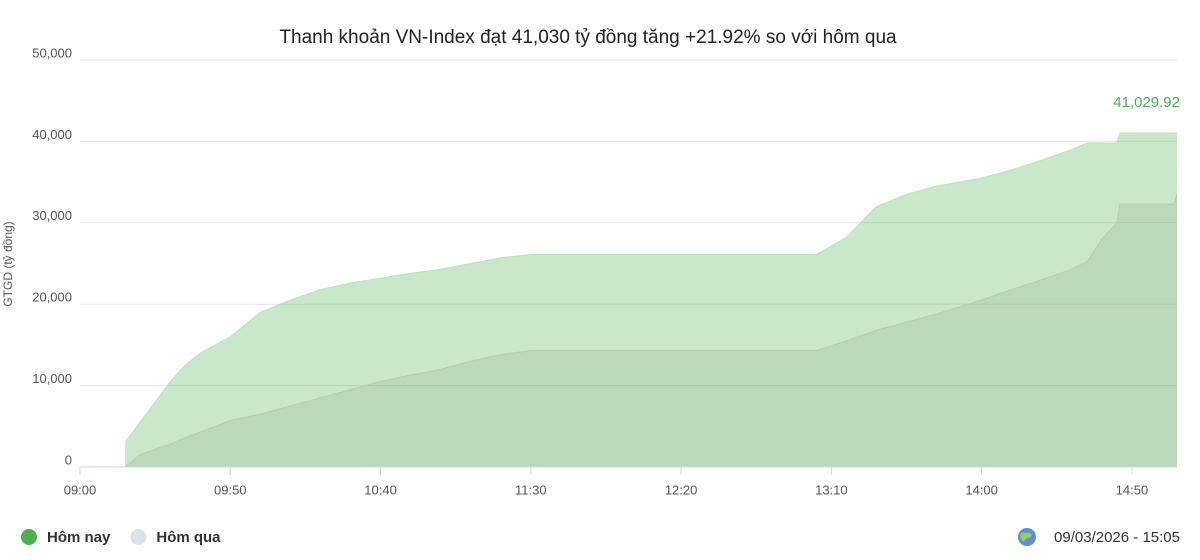 The width and height of the screenshot is (1200, 560). I want to click on legend-item: Hôm qua, so click(175, 537).